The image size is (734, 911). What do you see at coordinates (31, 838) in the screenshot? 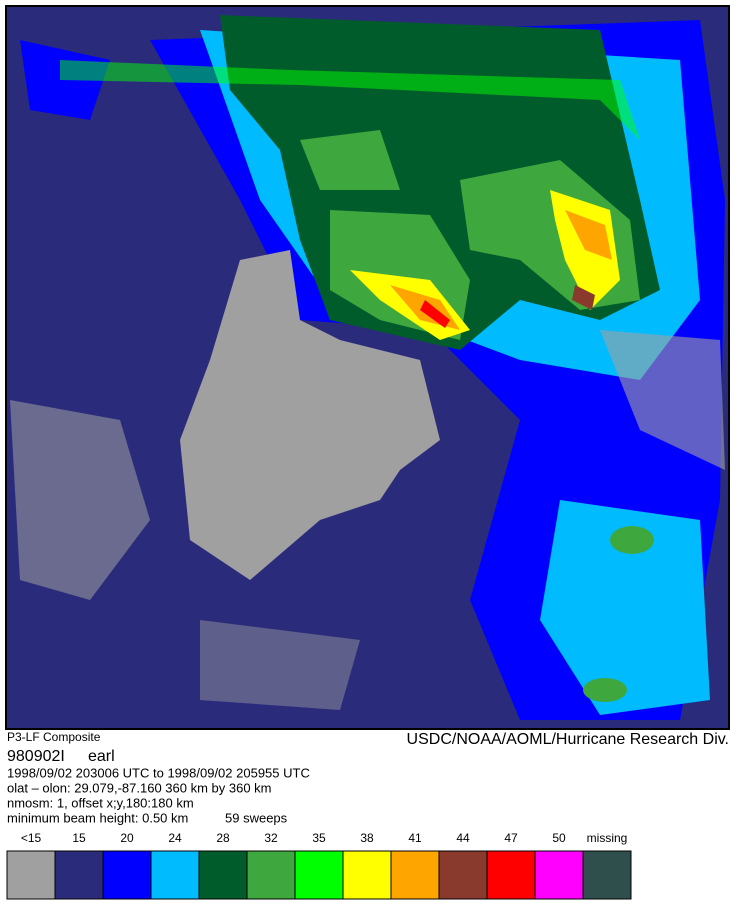
I see `legend-label: <15` at bounding box center [31, 838].